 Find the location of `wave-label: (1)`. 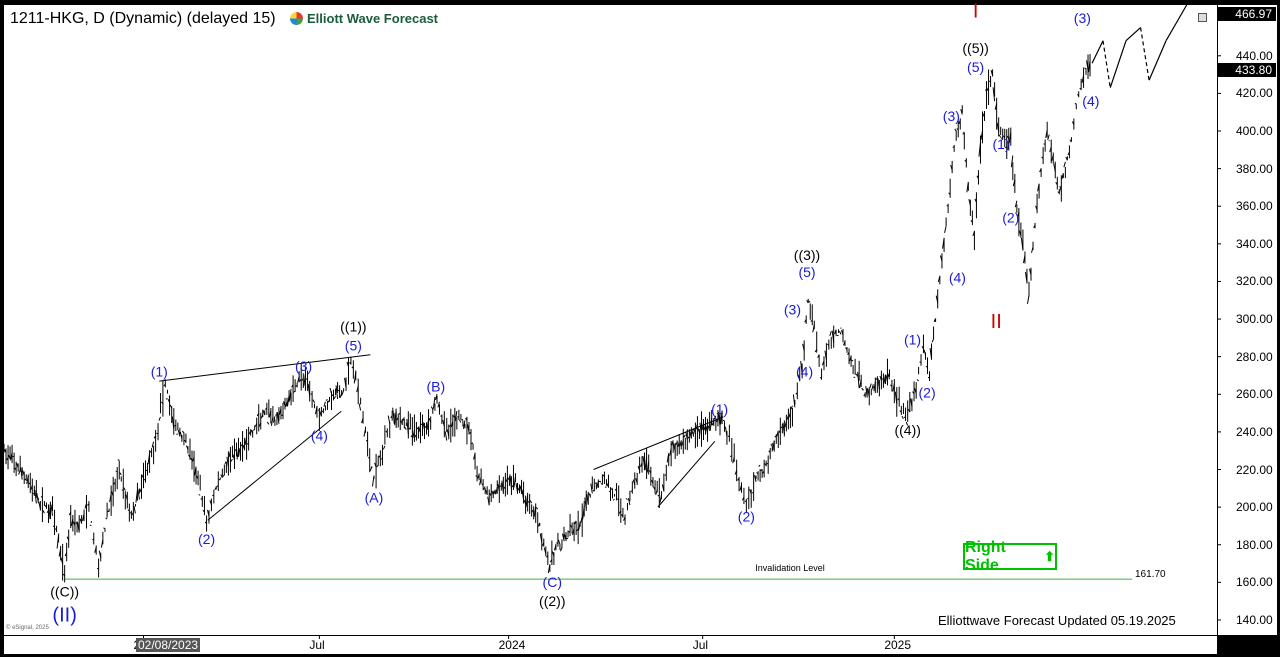

wave-label: (1) is located at coordinates (912, 340).